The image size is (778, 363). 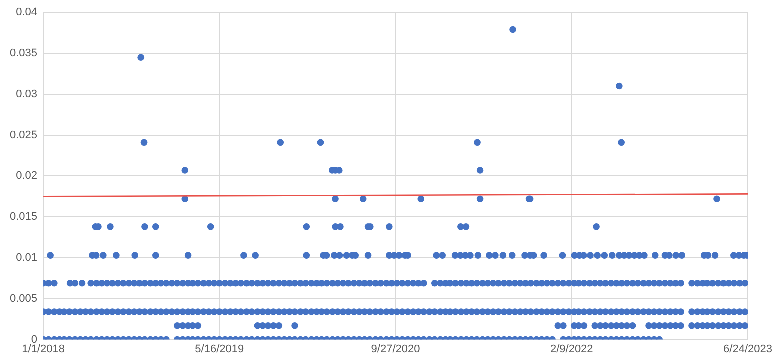 What do you see at coordinates (572, 349) in the screenshot?
I see `x-tick-label: 2/9/2022` at bounding box center [572, 349].